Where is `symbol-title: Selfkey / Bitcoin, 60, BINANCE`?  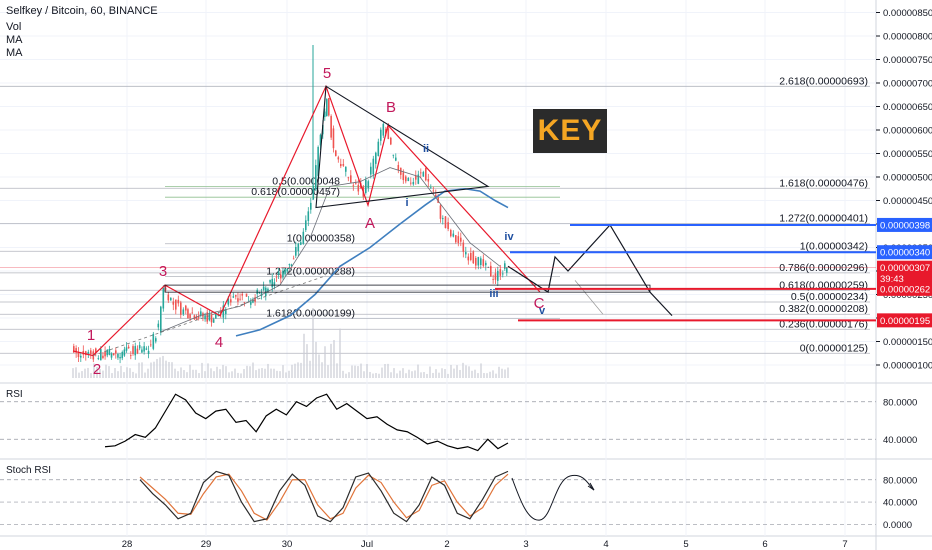 symbol-title: Selfkey / Bitcoin, 60, BINANCE is located at coordinates (82, 11).